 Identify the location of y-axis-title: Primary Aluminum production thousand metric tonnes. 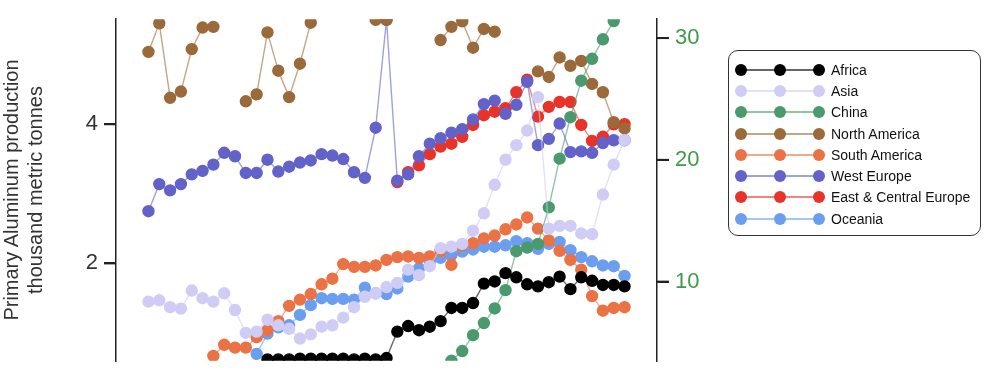
(23, 190).